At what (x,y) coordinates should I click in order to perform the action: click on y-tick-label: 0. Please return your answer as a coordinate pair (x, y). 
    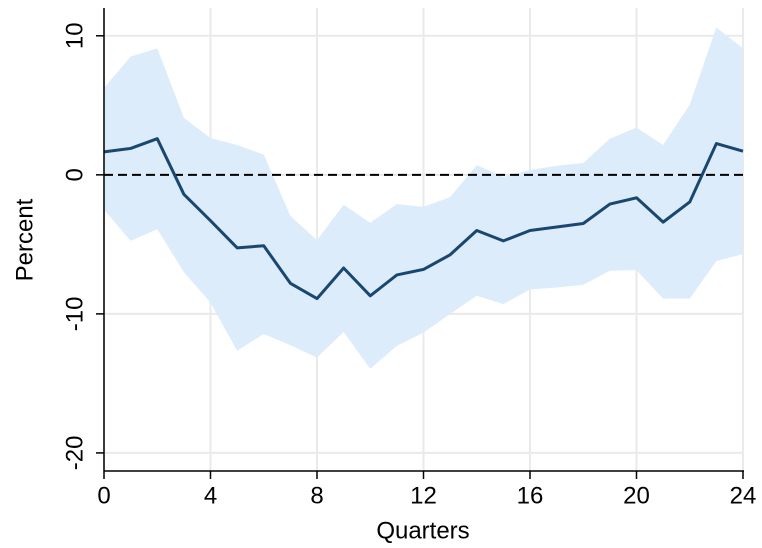
    Looking at the image, I should click on (74, 174).